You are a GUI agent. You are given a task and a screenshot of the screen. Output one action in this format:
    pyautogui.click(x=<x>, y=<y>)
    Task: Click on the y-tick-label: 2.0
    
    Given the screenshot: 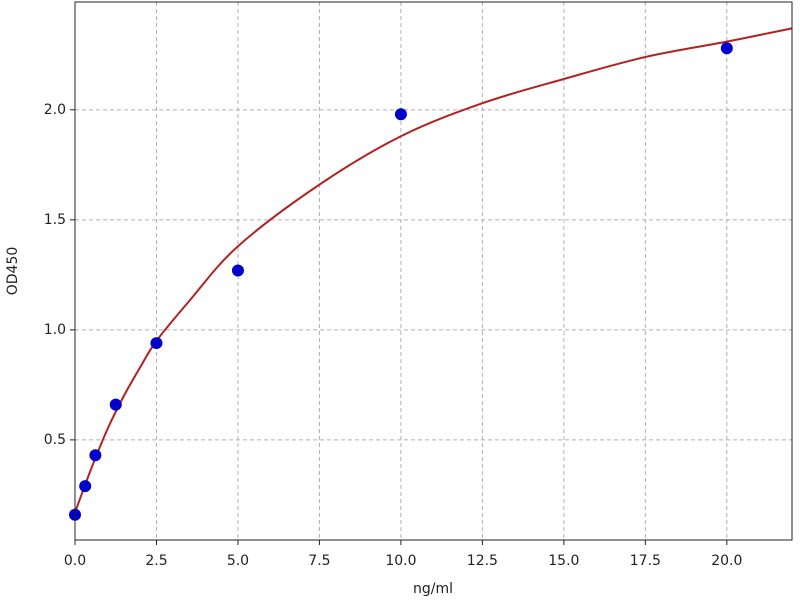 What is the action you would take?
    pyautogui.click(x=55, y=110)
    